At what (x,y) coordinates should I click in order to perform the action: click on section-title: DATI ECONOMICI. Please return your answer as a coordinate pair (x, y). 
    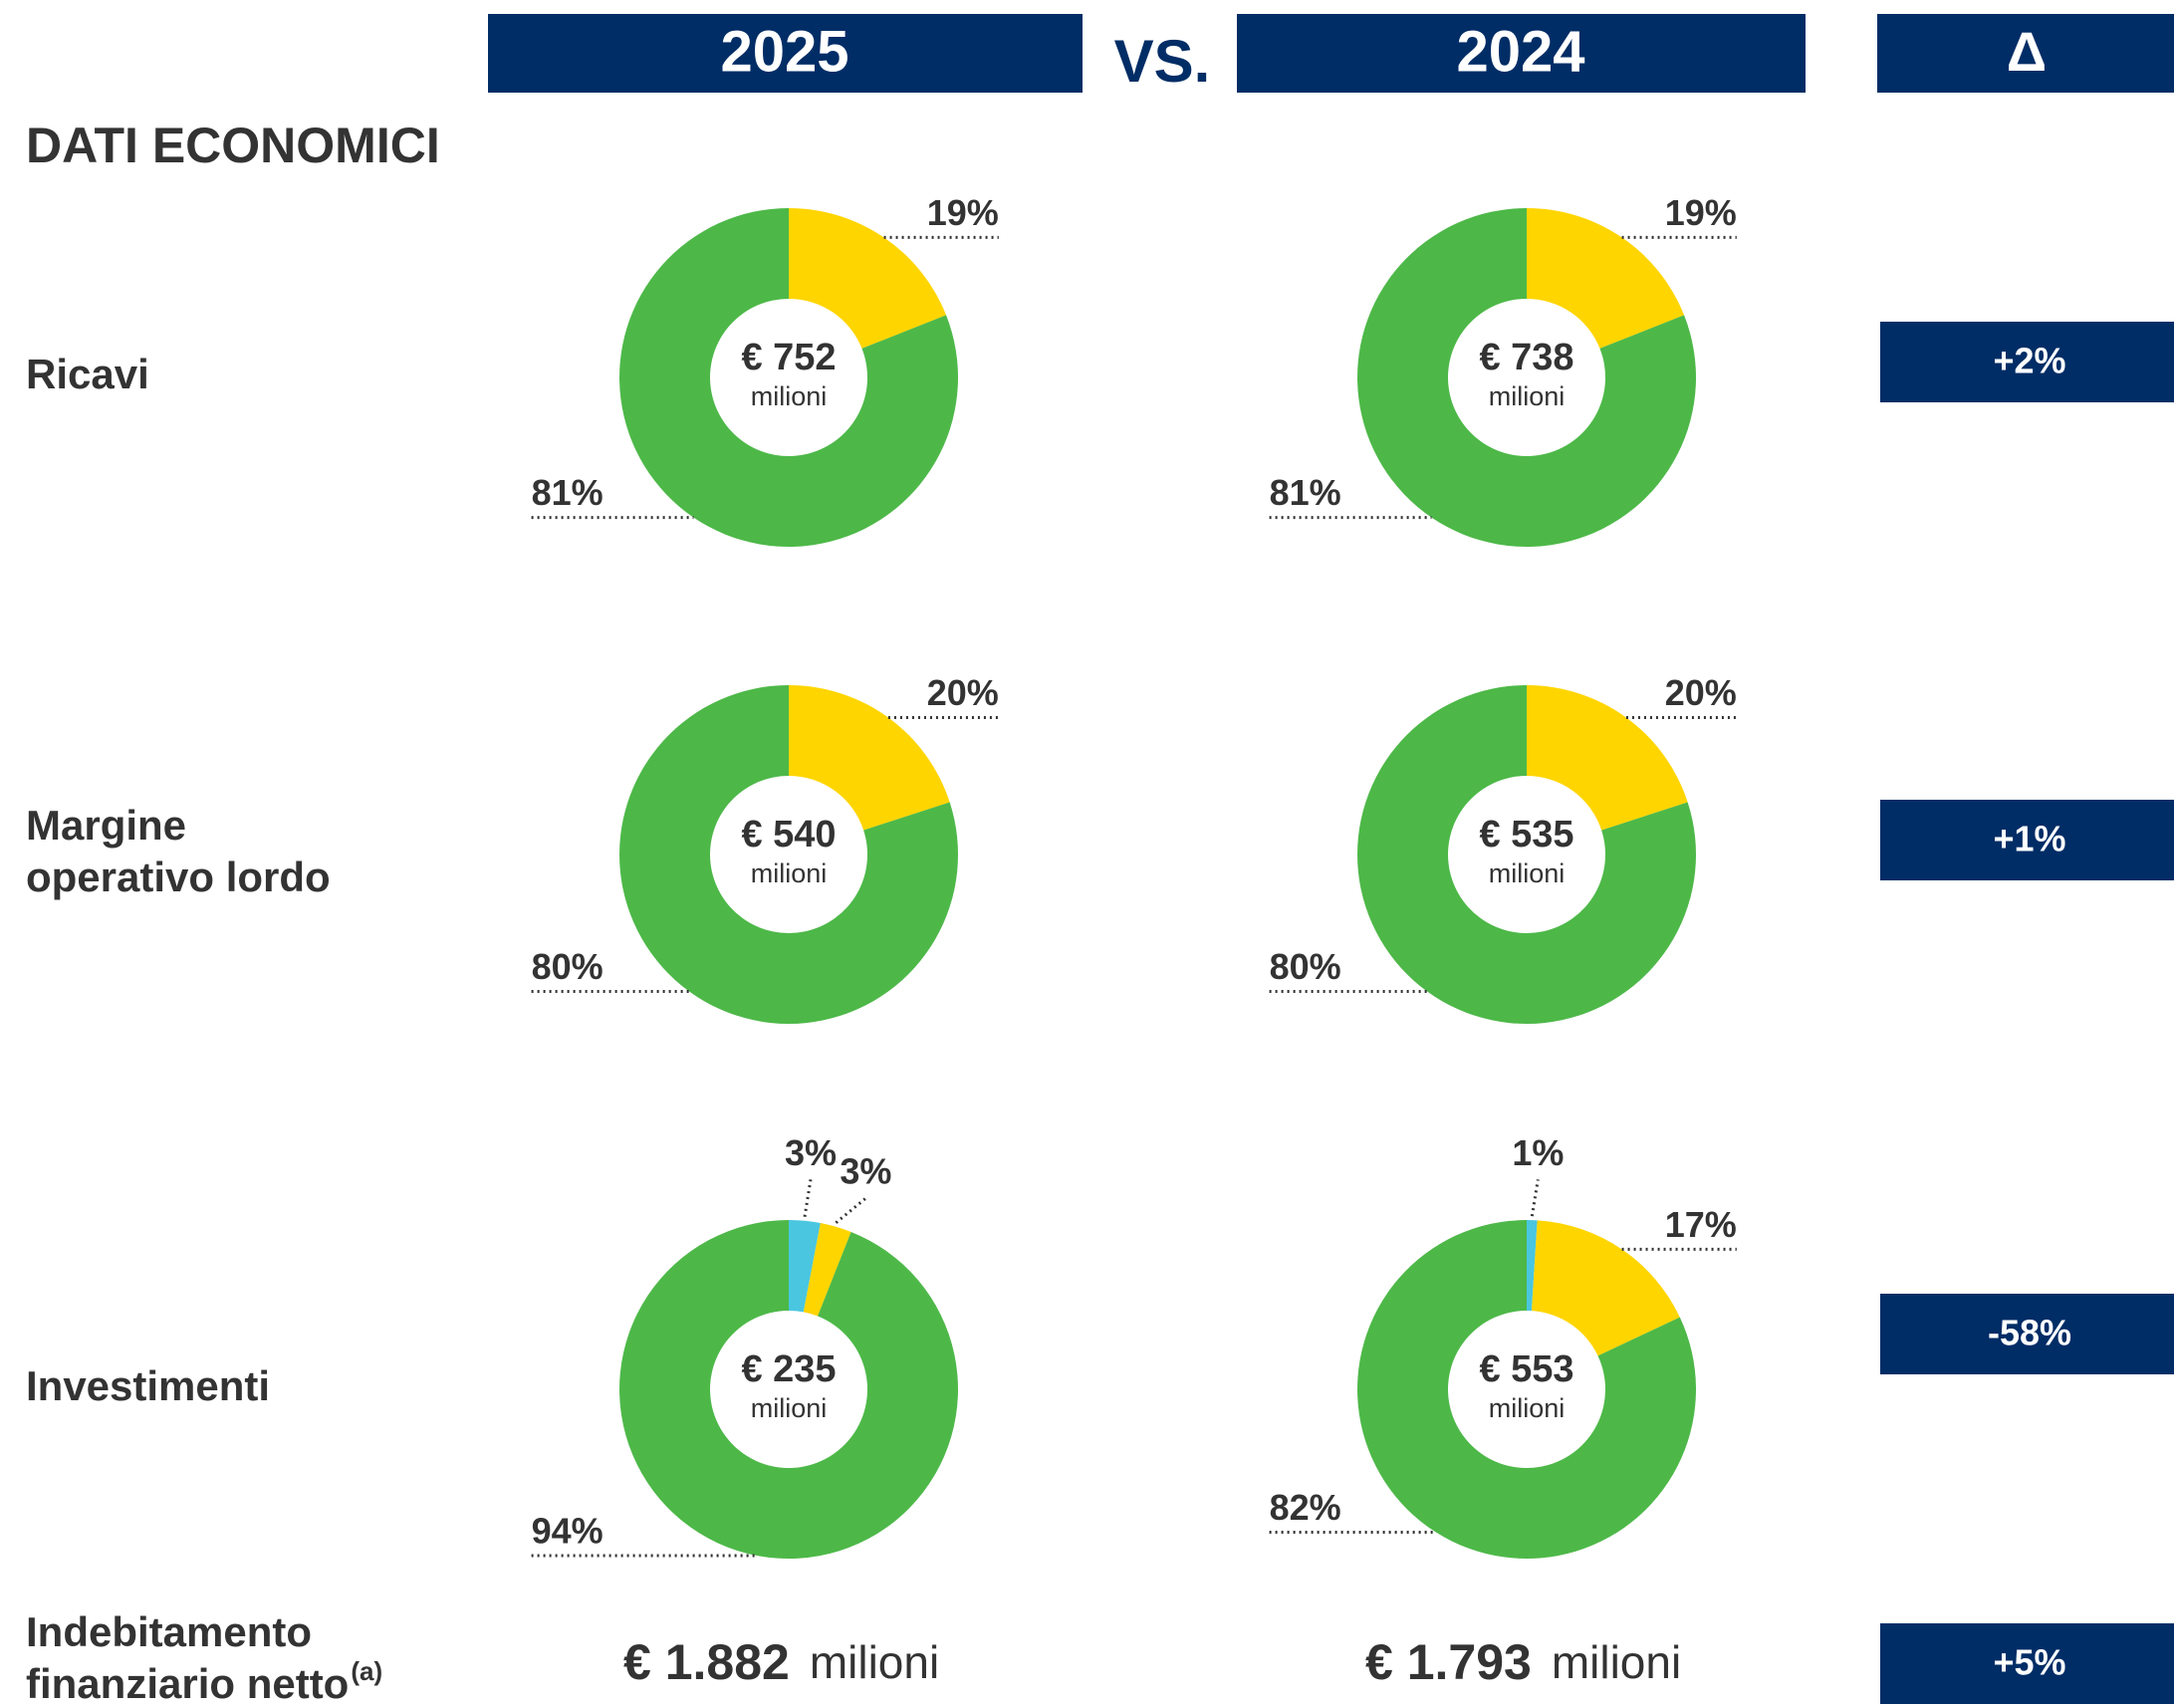
    Looking at the image, I should click on (233, 145).